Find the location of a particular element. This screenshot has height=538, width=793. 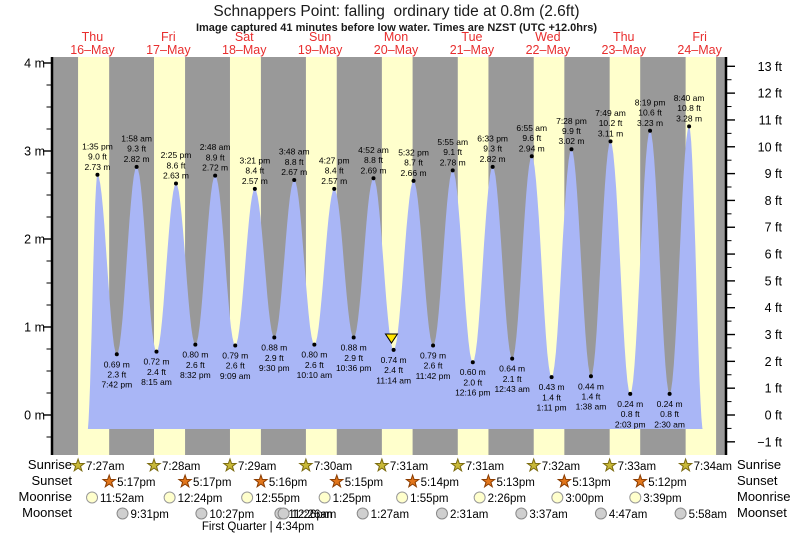

sunrise-time: 7:31am is located at coordinates (485, 467).